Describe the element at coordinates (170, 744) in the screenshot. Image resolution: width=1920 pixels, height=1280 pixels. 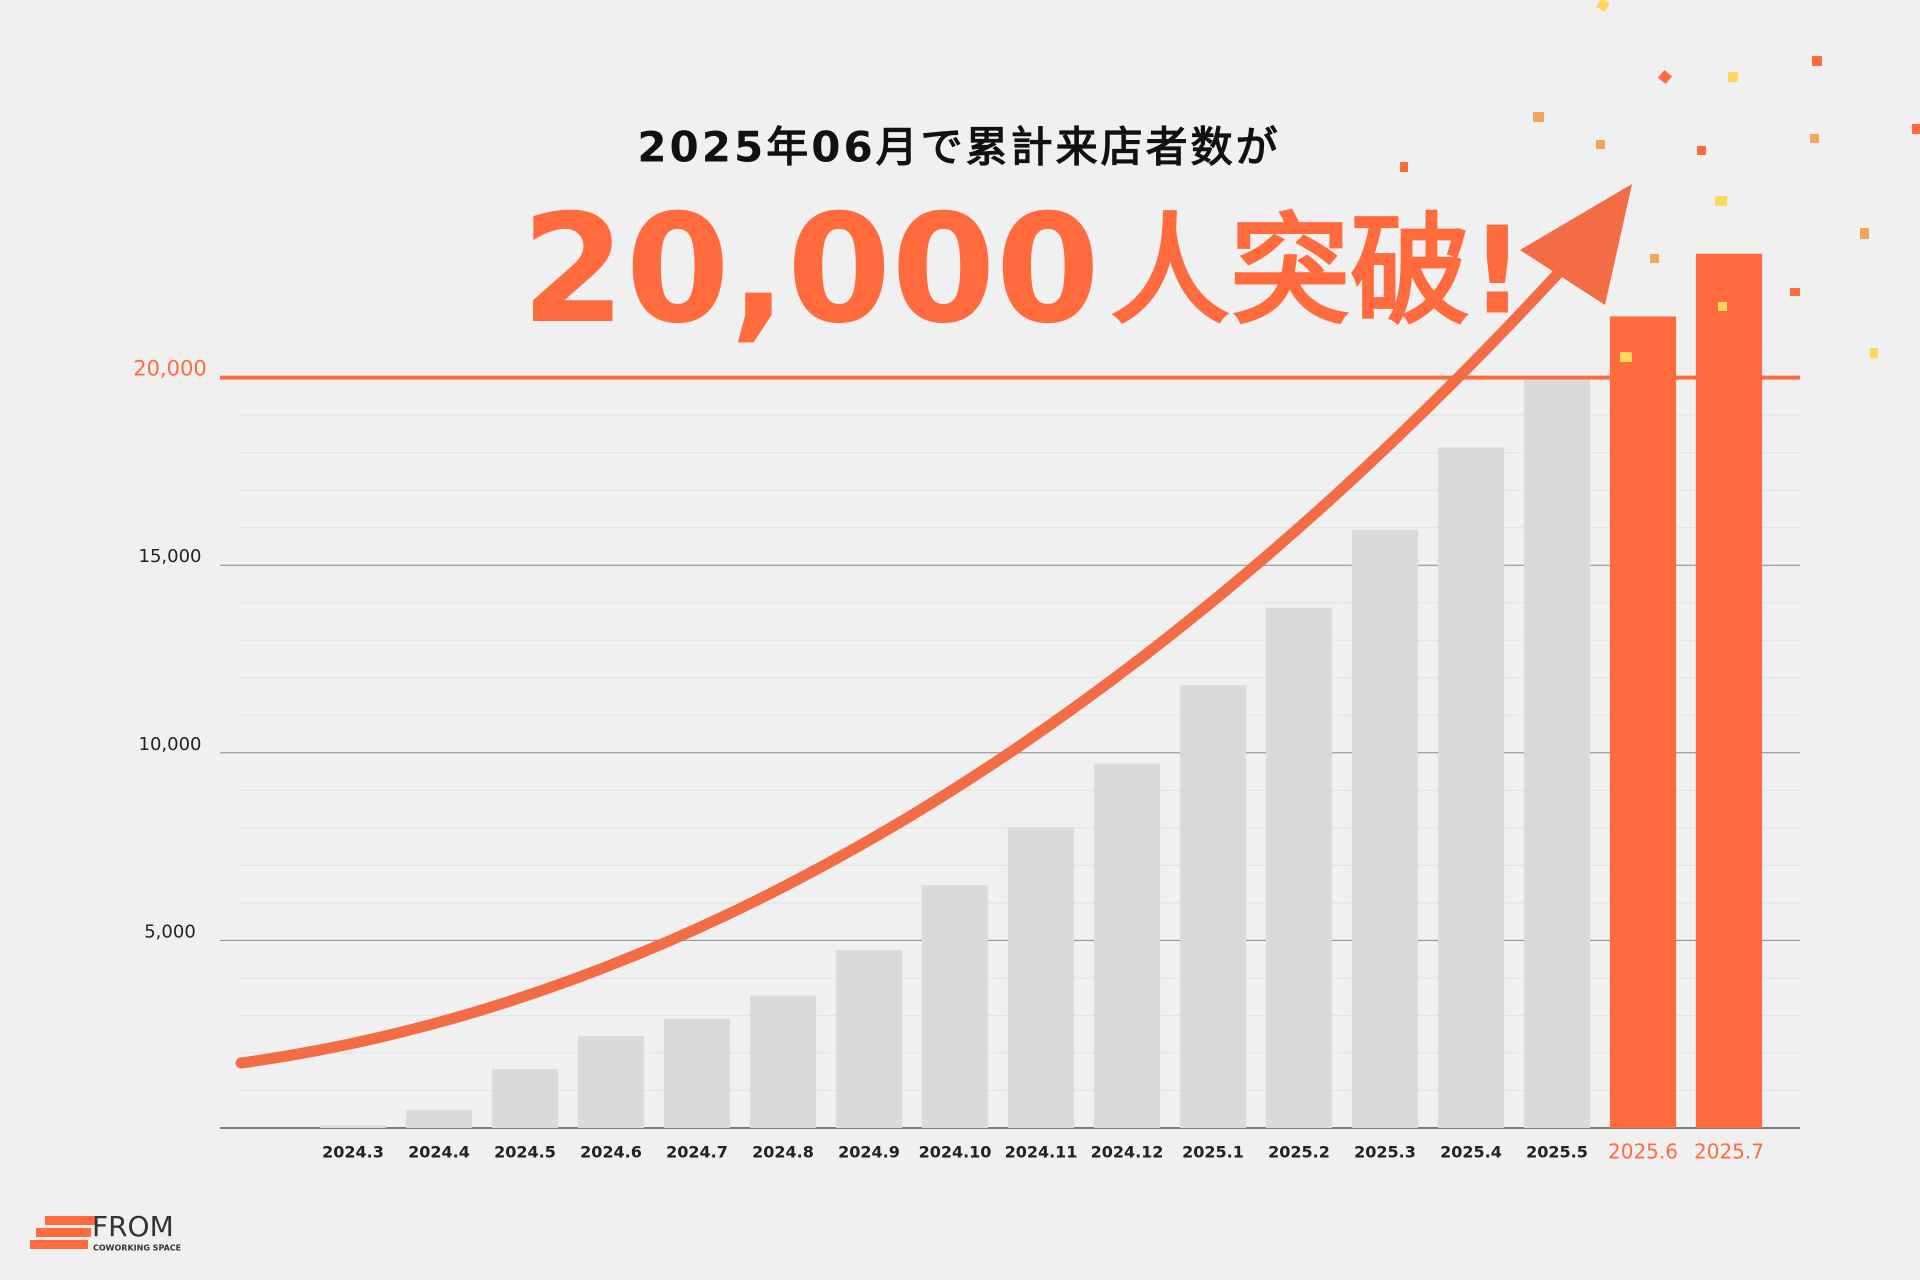
I see `y-tick-label: 10,000` at that location.